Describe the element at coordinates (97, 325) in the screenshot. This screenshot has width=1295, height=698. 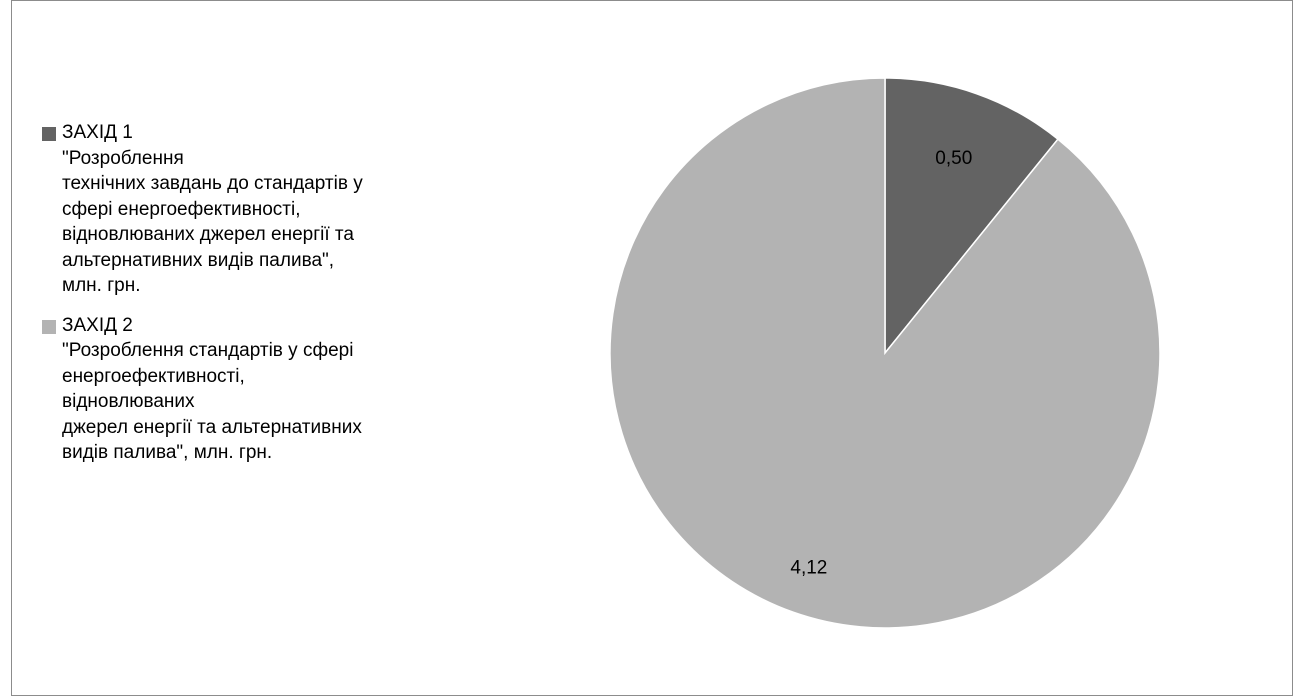
I see `legend-entry-2-line: ЗАХІД 2` at that location.